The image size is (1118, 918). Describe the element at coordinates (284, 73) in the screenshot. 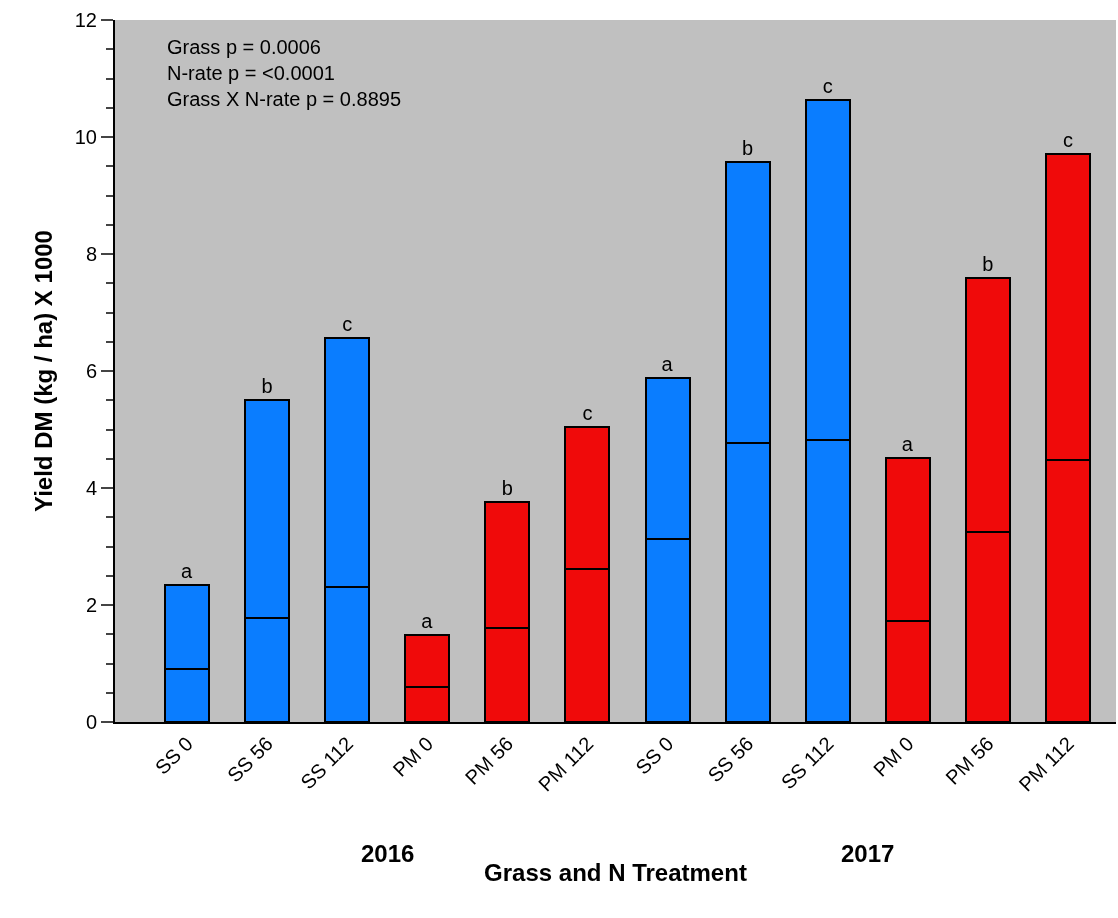

I see `annotation: Grass p = 0.0006 N-rate p = <0.0001 Grass X N-rate p = 0.8895` at that location.